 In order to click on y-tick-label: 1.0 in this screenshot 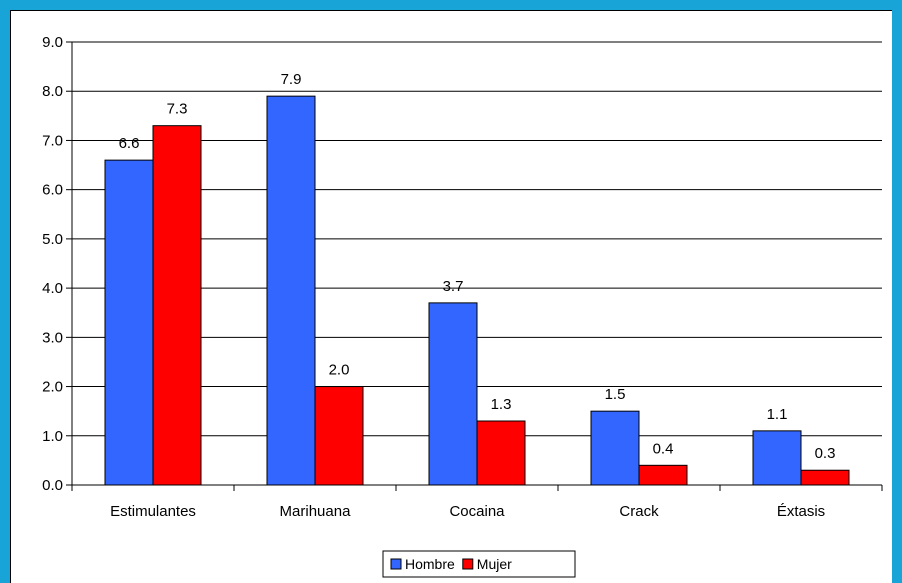, I will do `click(52, 436)`.